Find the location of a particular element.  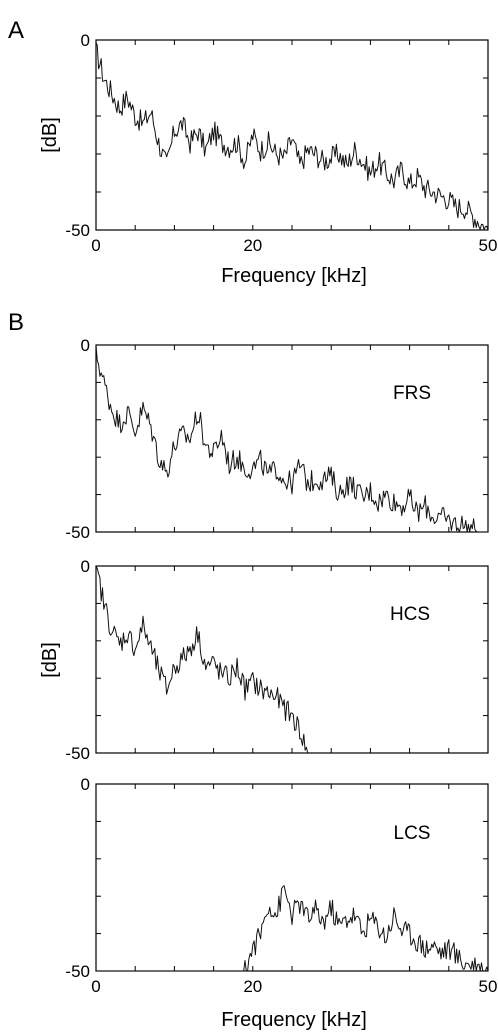

panel-4-x-tick-label: 50 is located at coordinates (488, 986).